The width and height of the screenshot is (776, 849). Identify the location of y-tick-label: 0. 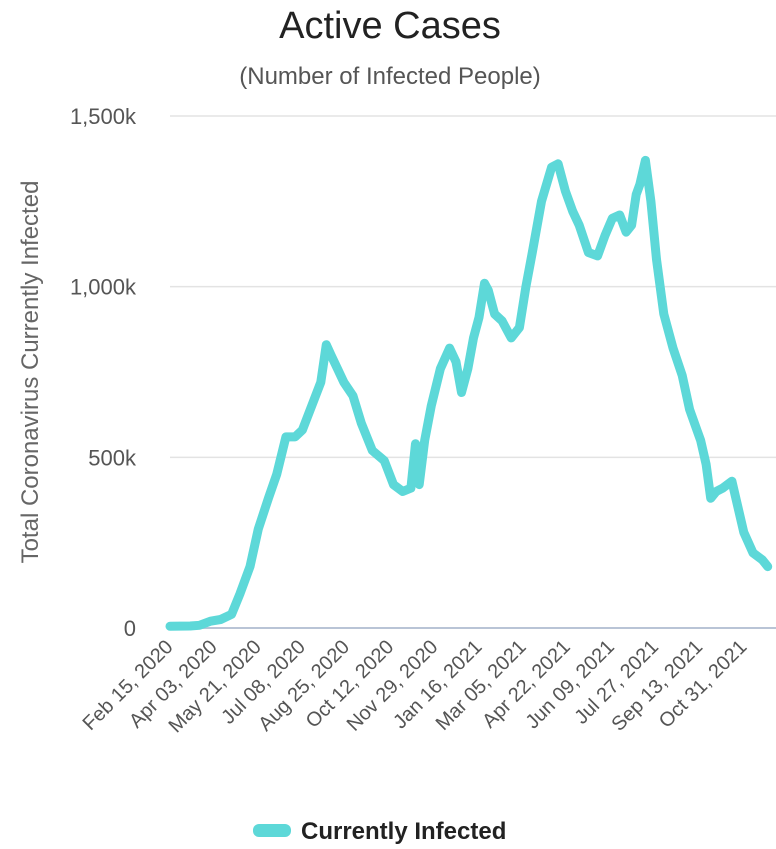
(130, 628).